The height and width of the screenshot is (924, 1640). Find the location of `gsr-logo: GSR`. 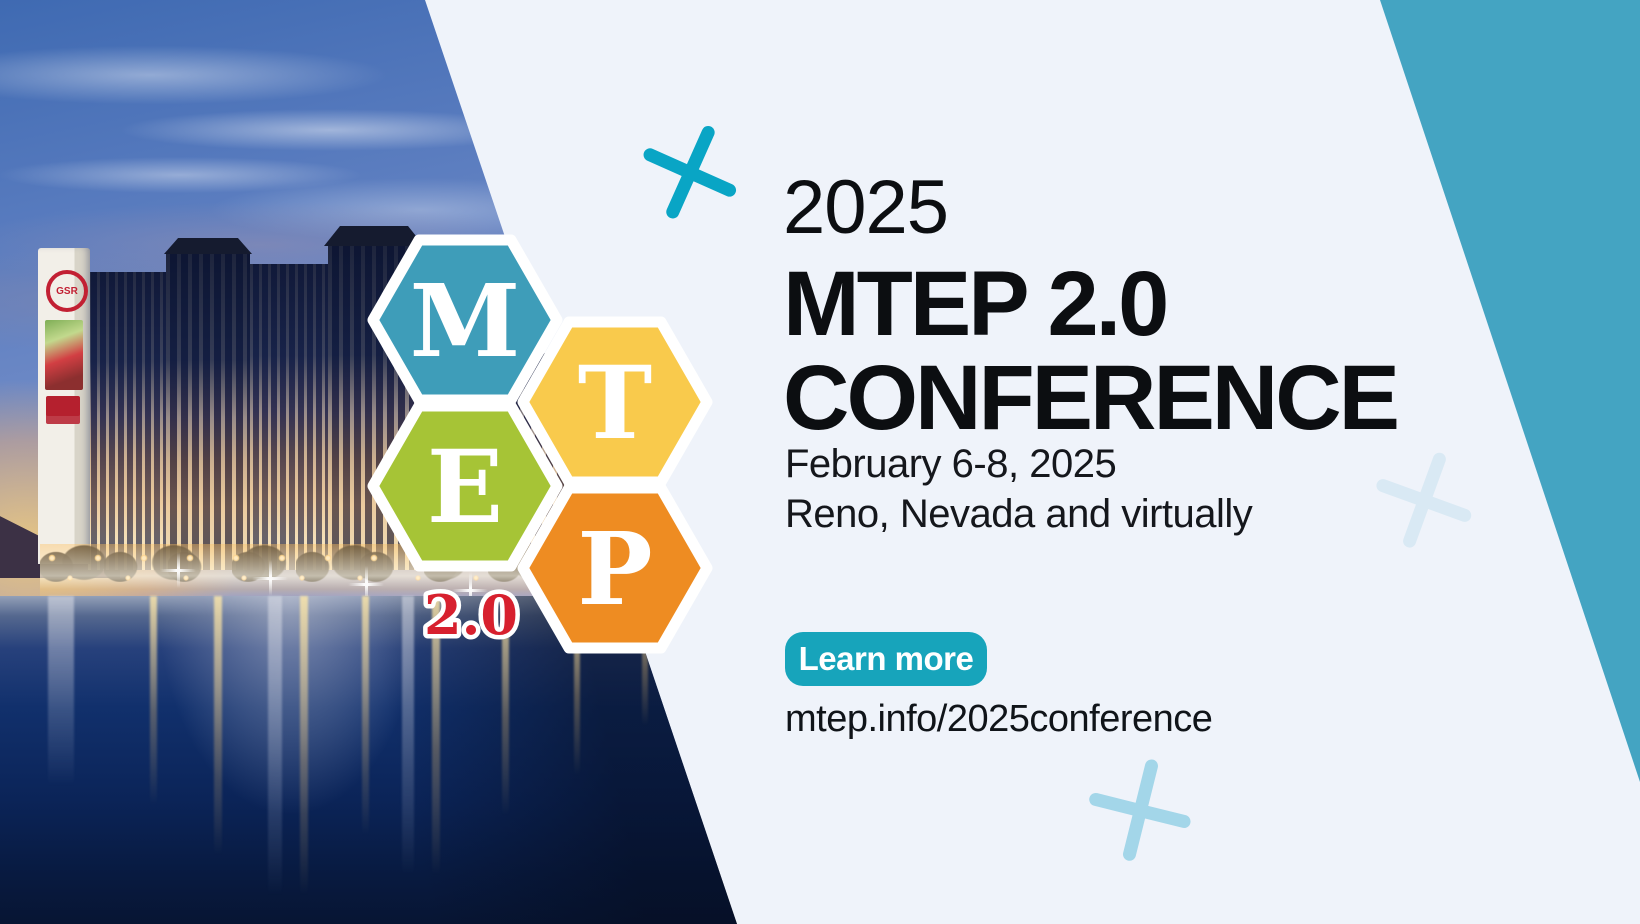

gsr-logo: GSR is located at coordinates (67, 291).